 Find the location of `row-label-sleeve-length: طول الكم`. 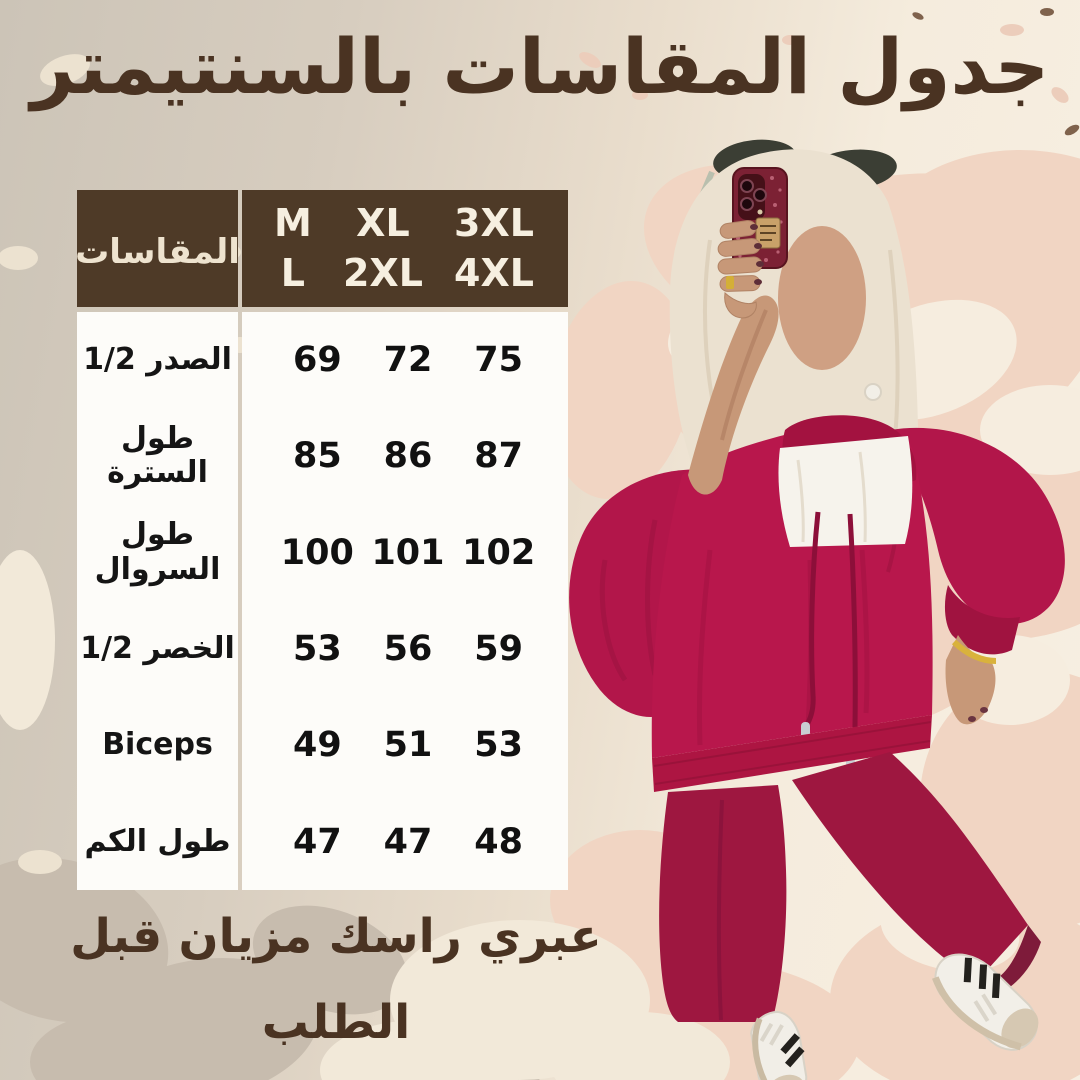

row-label-sleeve-length: طول الكم is located at coordinates (157, 842).